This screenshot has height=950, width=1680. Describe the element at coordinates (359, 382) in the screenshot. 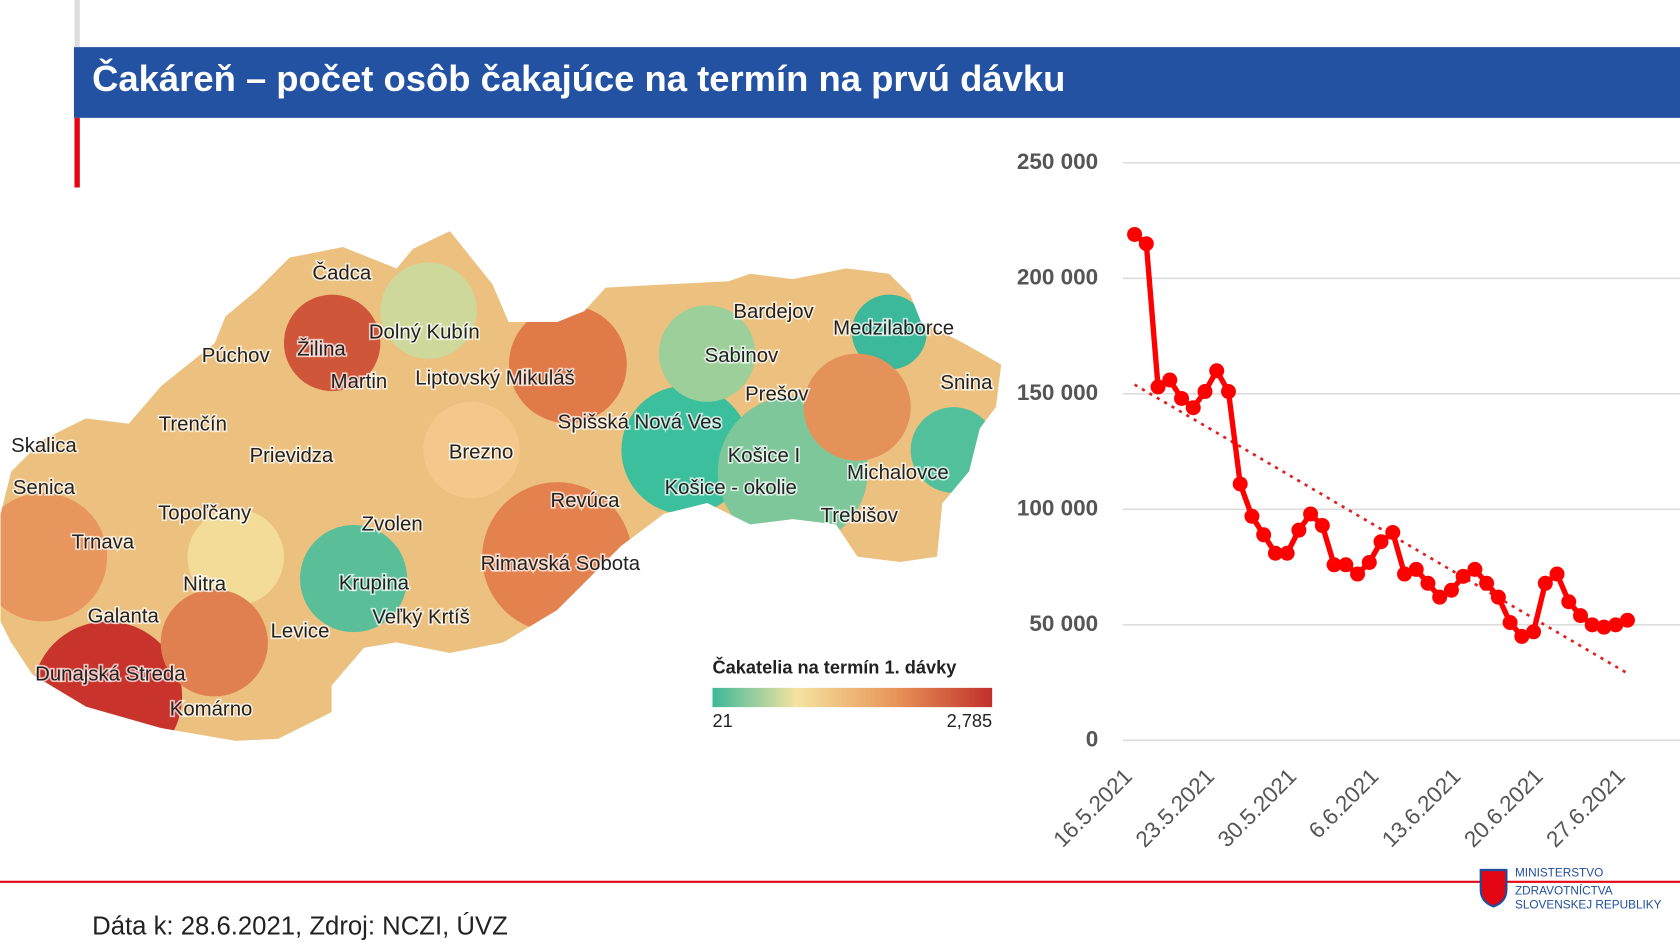

I see `district-label: Martin` at that location.